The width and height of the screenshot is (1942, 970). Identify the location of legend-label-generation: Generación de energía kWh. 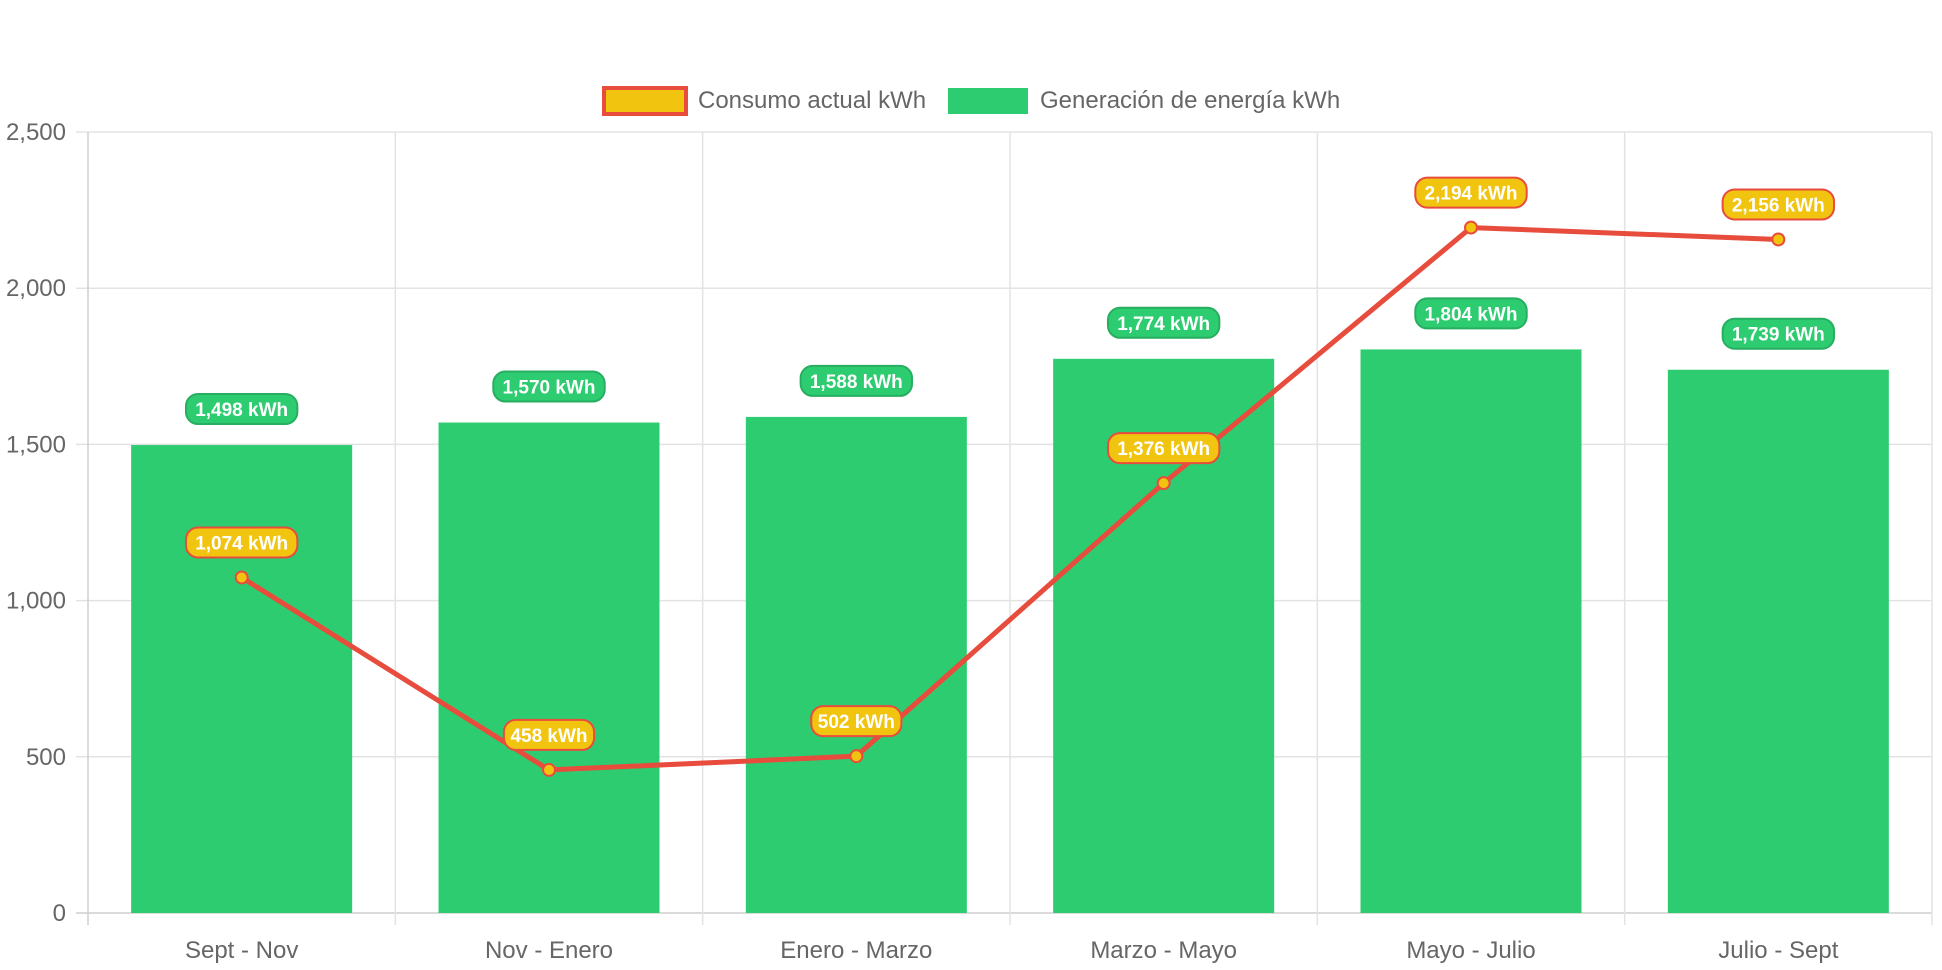
(1190, 100).